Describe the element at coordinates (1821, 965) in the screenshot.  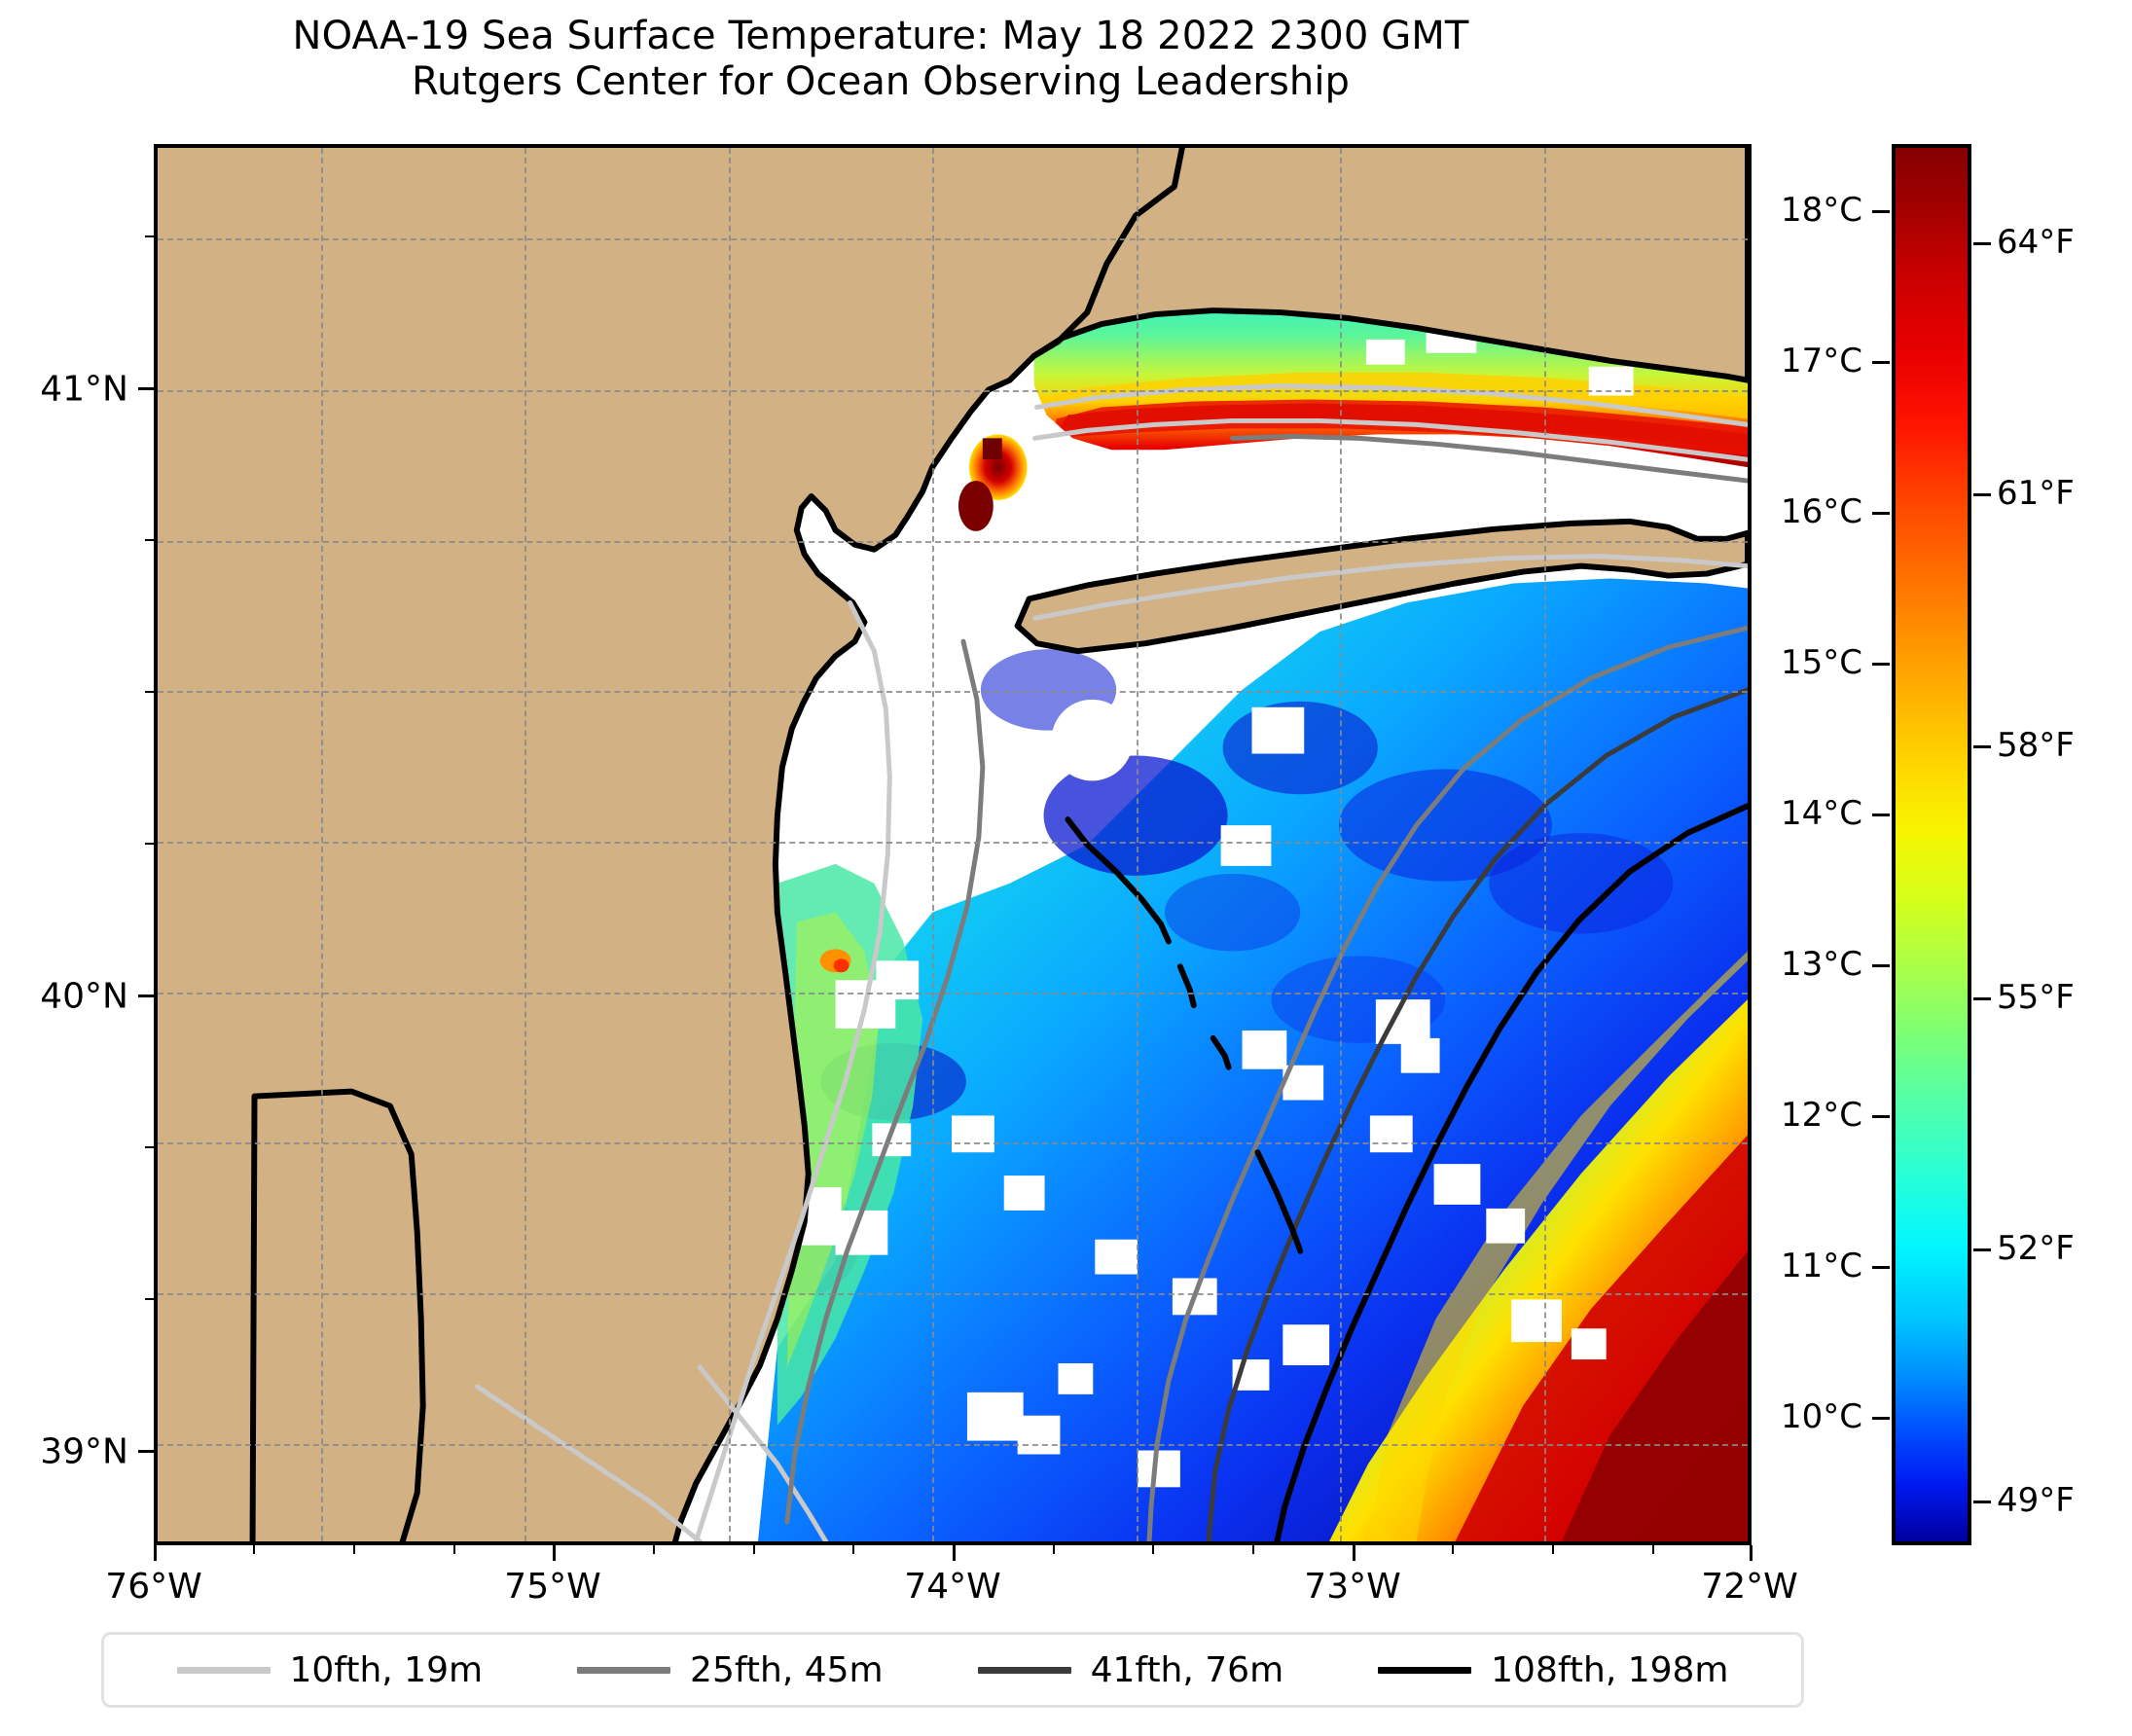
I see `colorbar-label-c-5: 13°C` at that location.